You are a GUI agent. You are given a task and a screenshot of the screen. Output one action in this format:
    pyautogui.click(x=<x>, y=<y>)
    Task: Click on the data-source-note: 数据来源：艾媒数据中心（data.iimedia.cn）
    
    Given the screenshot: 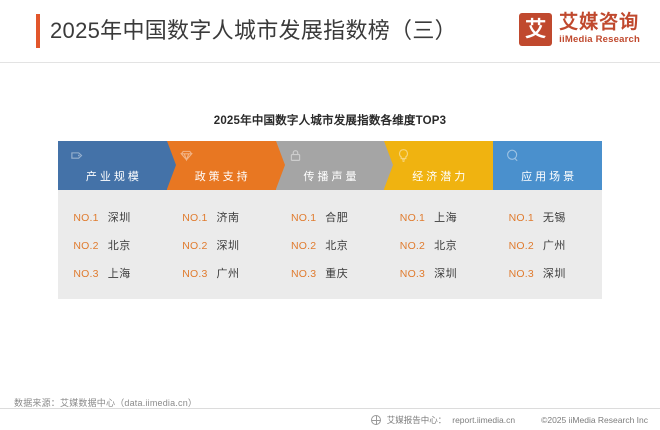 What is the action you would take?
    pyautogui.click(x=106, y=403)
    